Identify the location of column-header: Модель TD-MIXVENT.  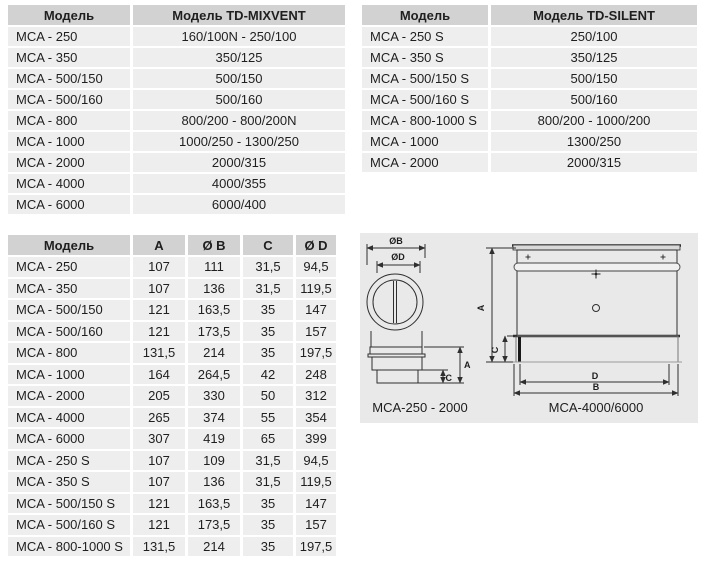
(239, 15).